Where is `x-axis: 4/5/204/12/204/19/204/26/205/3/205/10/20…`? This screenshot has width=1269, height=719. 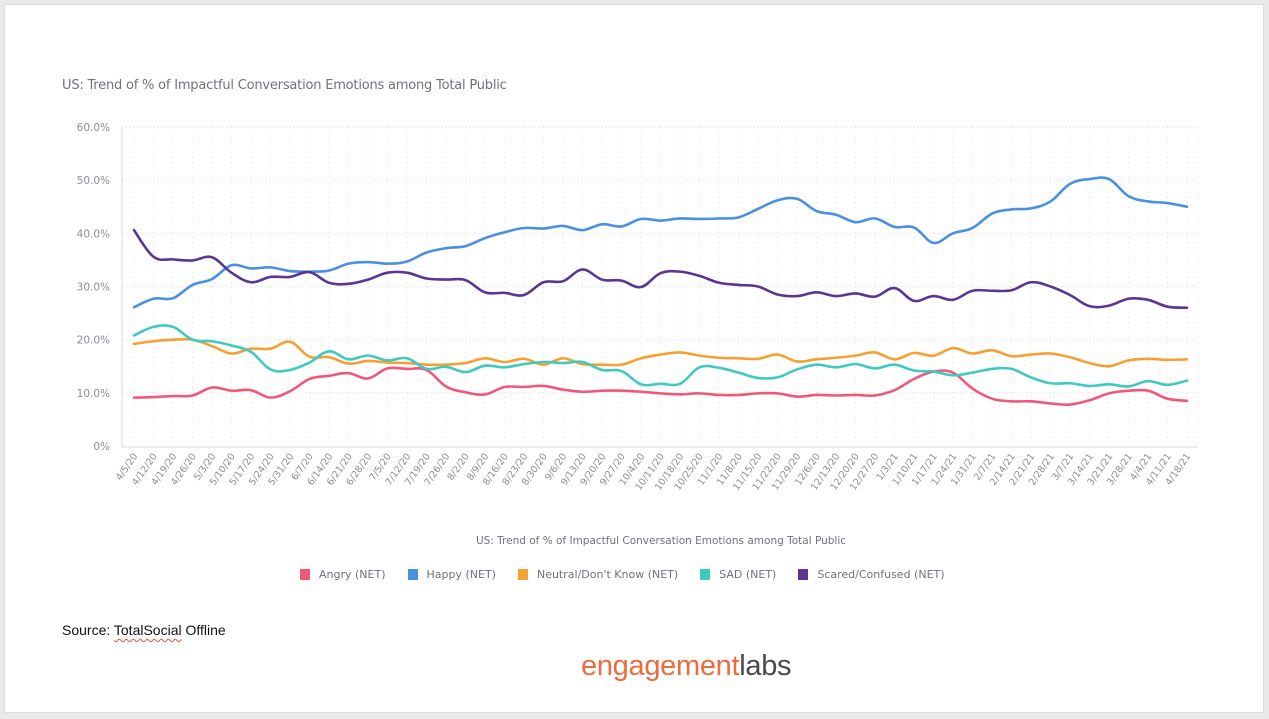
x-axis: 4/5/204/12/204/19/204/26/205/3/205/10/20… is located at coordinates (654, 471).